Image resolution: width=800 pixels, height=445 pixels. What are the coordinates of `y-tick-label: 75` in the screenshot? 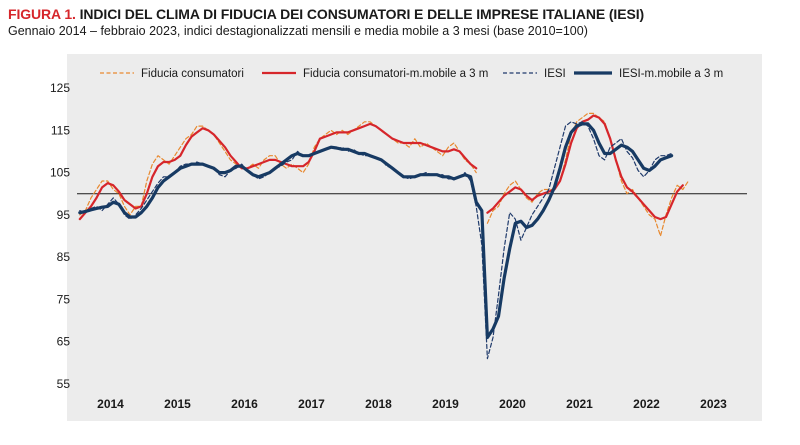 It's located at (64, 299).